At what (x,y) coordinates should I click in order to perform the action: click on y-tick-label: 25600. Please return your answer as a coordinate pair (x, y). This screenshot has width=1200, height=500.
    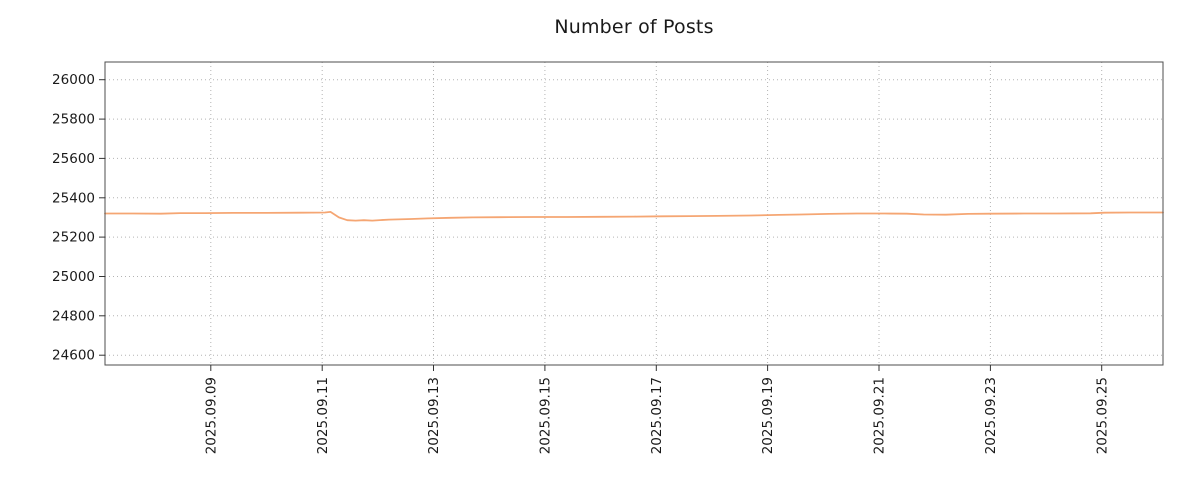
    Looking at the image, I should click on (73, 159).